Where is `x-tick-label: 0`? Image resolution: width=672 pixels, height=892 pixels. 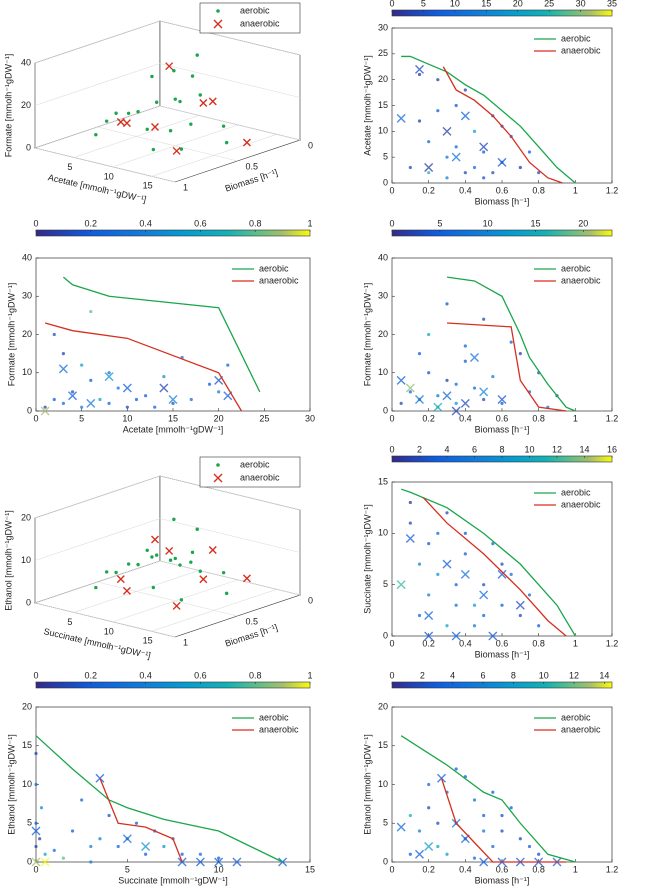 x-tick-label: 0 is located at coordinates (391, 869).